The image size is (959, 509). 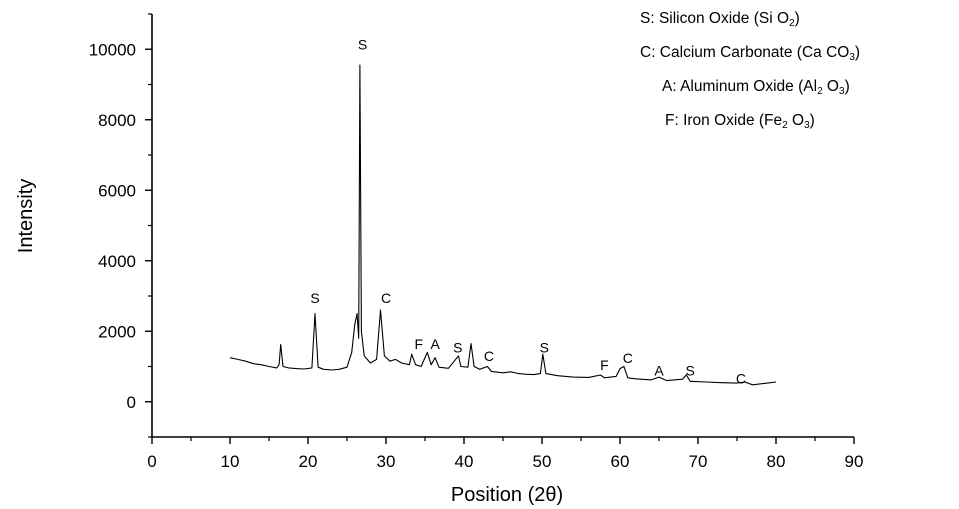 What do you see at coordinates (435, 344) in the screenshot?
I see `peak-label-a-4: A` at bounding box center [435, 344].